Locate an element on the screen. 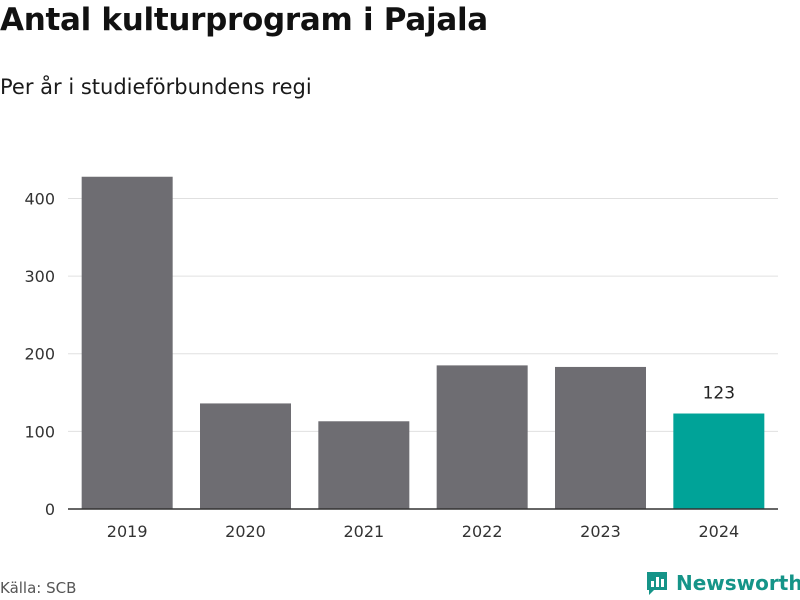  y-tick-label: 400 is located at coordinates (39, 198).